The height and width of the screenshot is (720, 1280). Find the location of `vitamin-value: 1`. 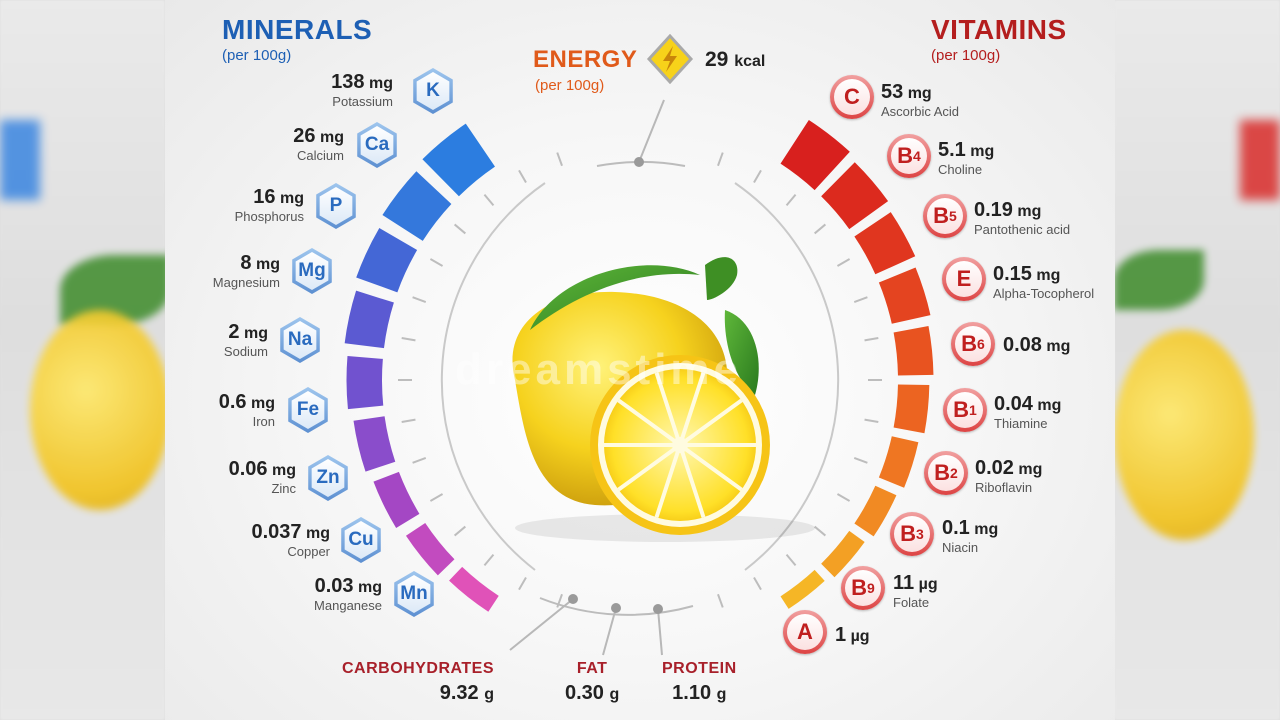

vitamin-value: 1 is located at coordinates (841, 635).